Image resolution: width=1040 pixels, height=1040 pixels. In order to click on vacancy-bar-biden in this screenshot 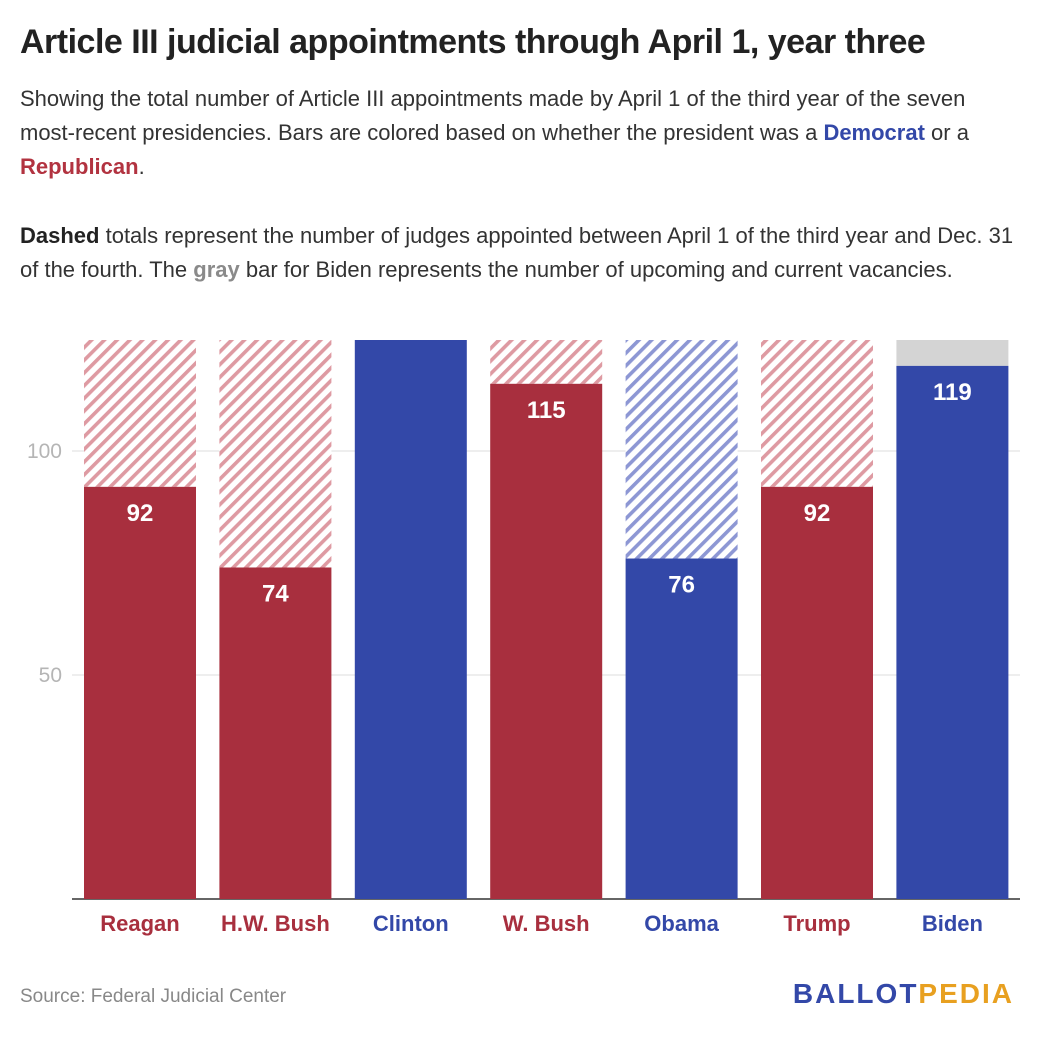, I will do `click(952, 353)`.